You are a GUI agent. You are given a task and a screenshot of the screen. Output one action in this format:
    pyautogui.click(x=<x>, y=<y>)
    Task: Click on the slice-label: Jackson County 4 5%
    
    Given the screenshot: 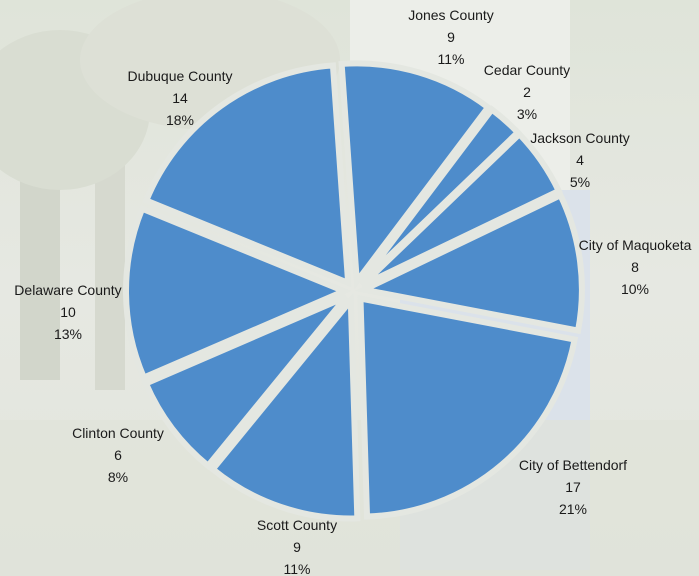 What is the action you would take?
    pyautogui.click(x=580, y=160)
    